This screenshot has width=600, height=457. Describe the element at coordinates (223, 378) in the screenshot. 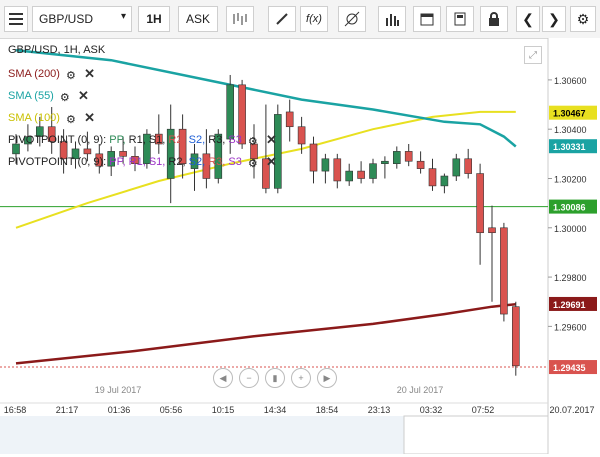

I see `scroll-left-icon: ◀` at that location.